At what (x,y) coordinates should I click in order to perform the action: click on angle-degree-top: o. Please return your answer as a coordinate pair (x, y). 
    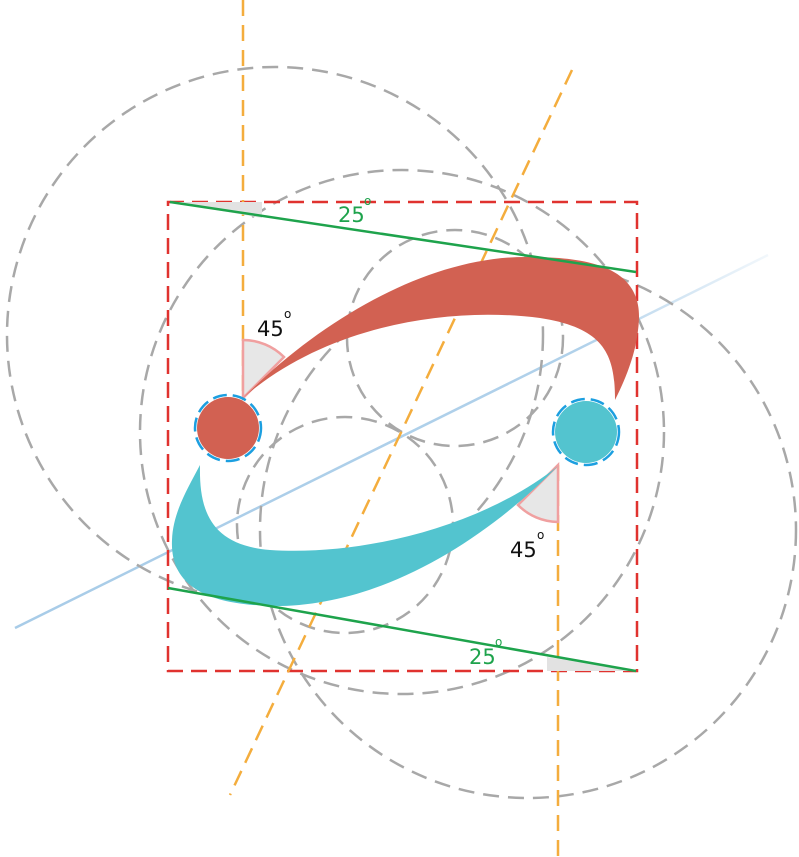
    Looking at the image, I should click on (367, 201).